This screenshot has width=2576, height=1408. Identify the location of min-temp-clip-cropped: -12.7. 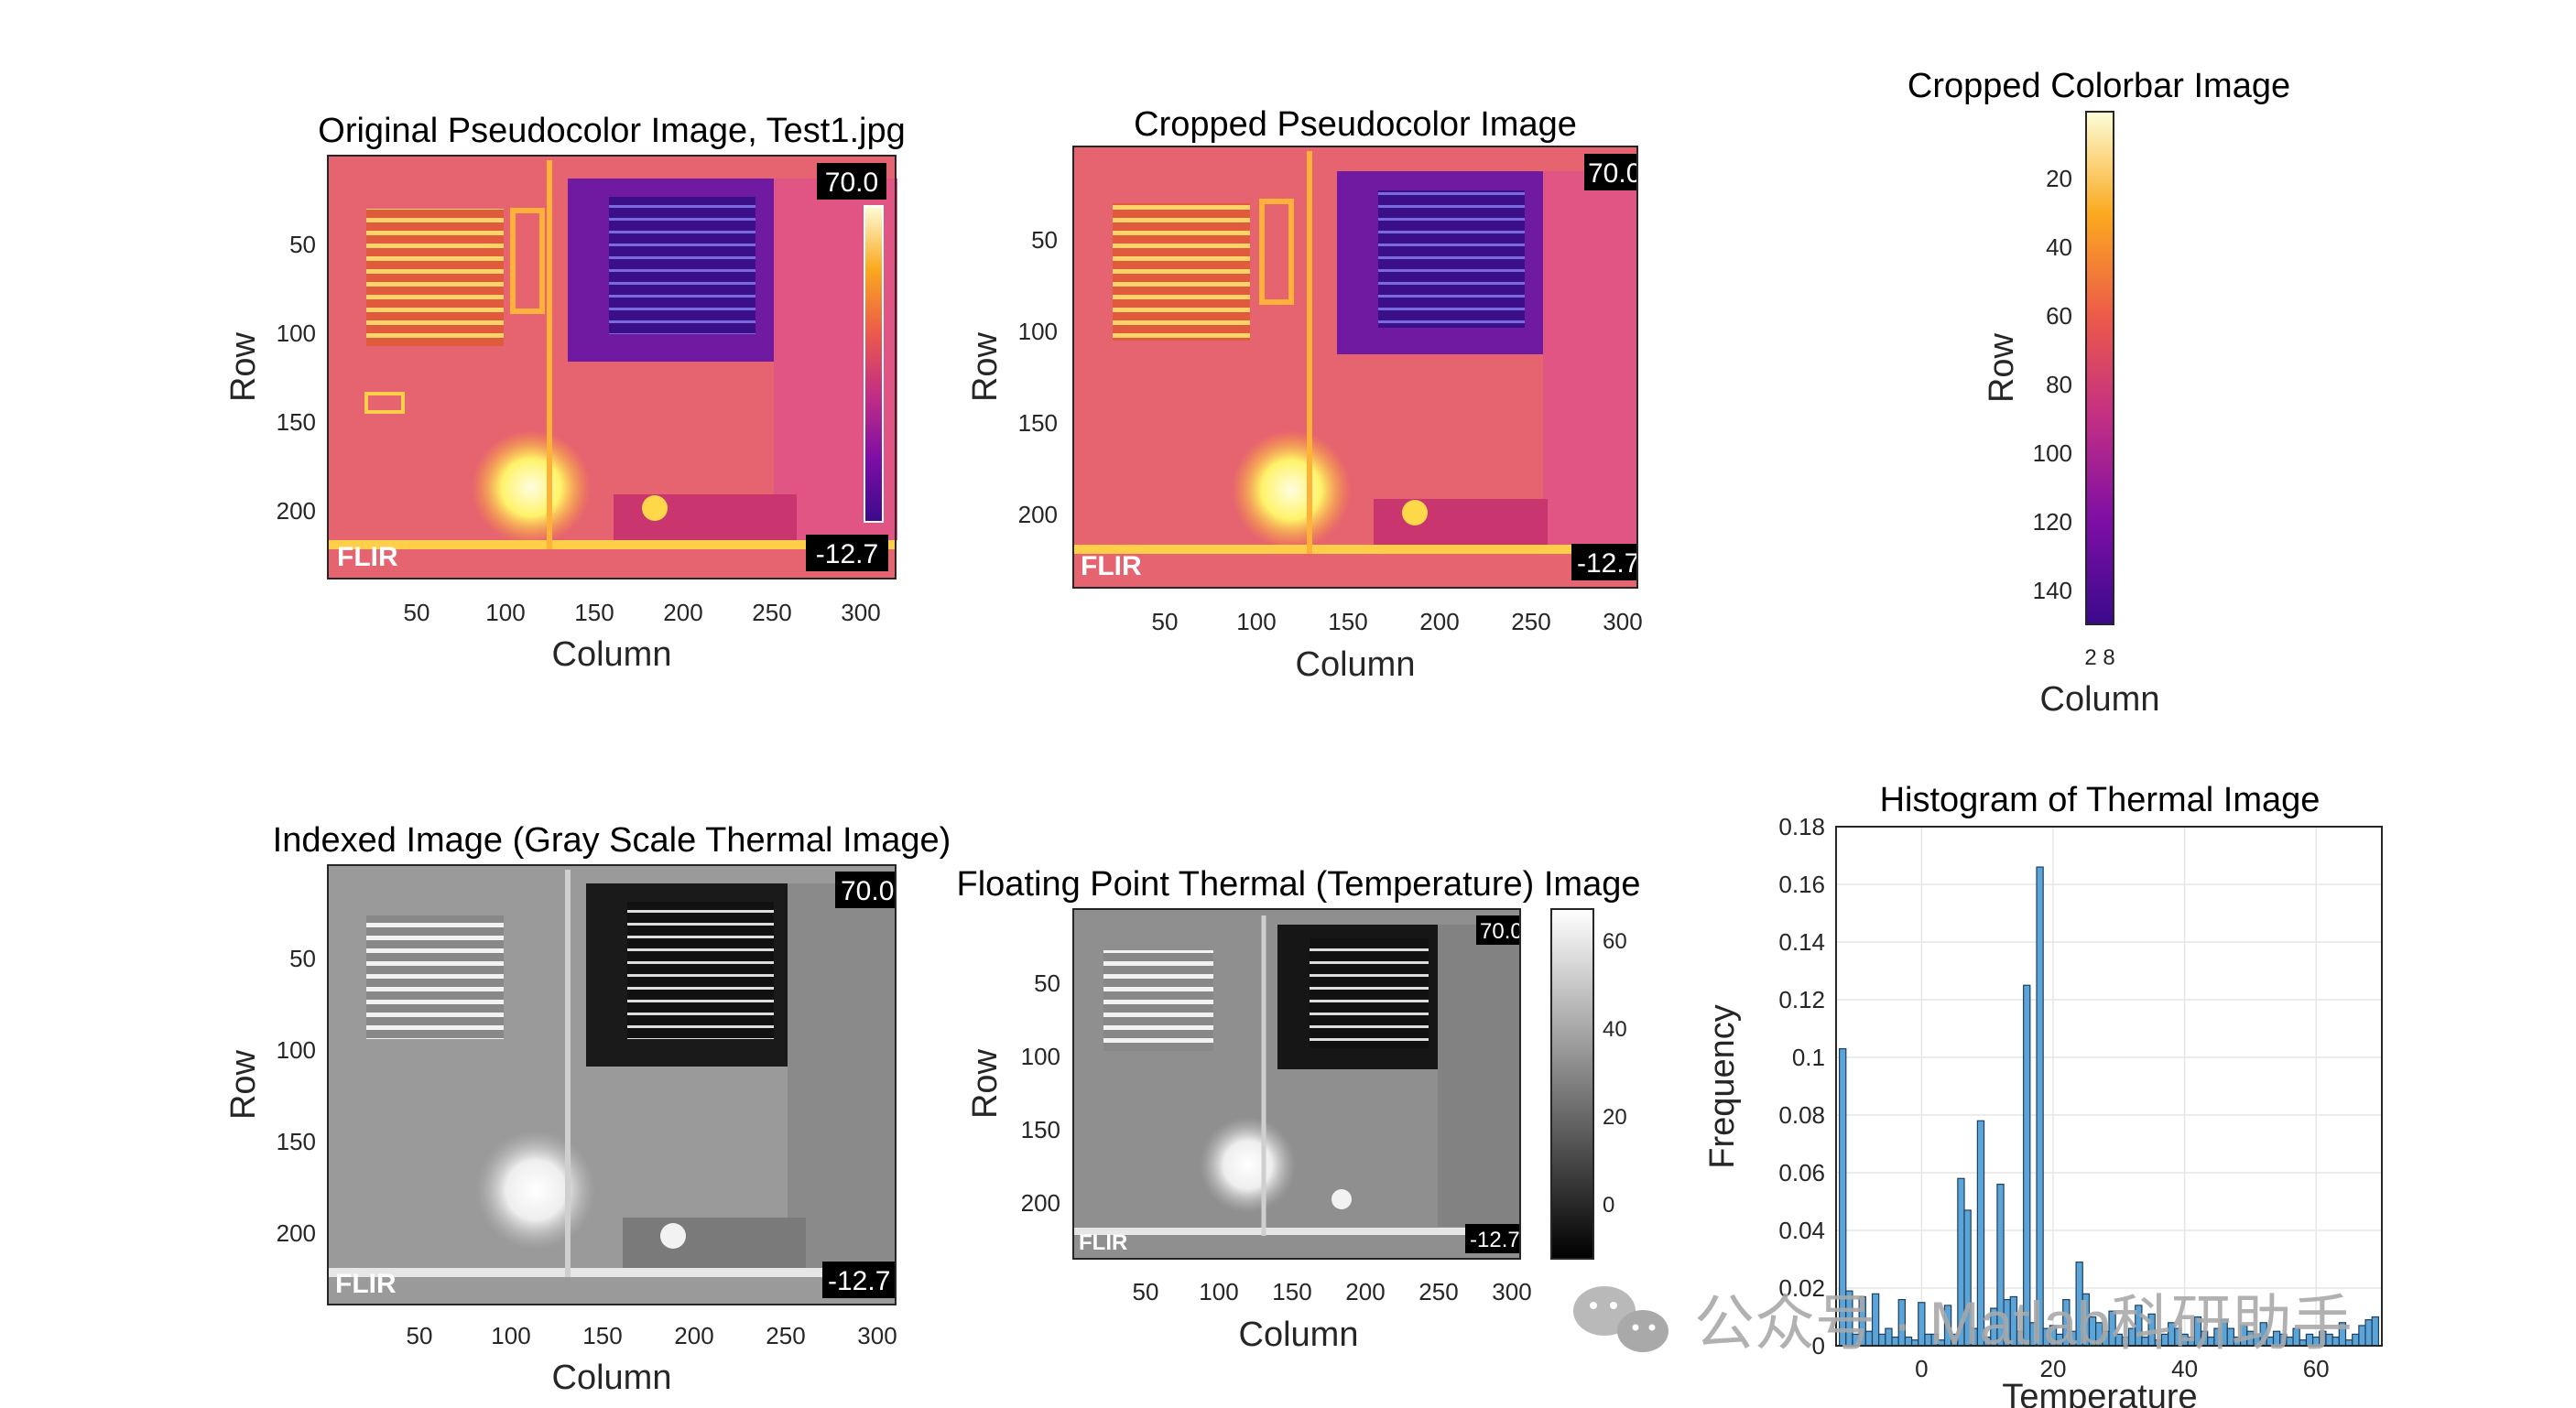
(1607, 563).